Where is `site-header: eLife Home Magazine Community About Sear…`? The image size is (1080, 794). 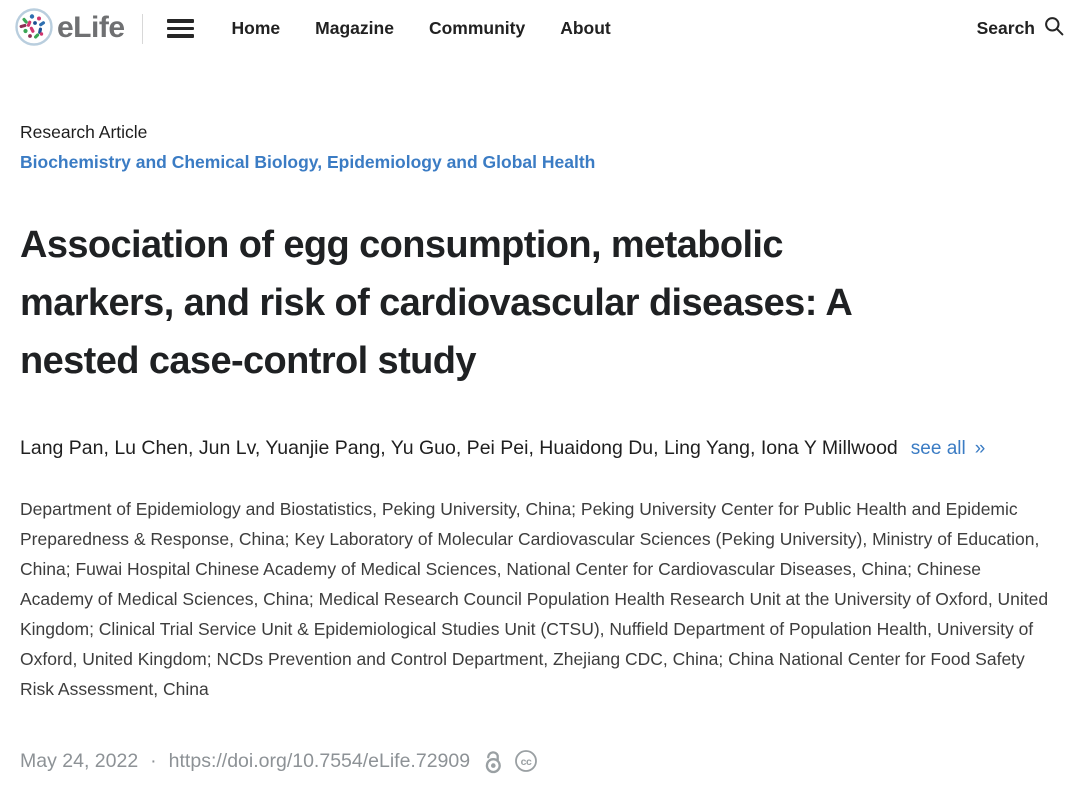
site-header: eLife Home Magazine Community About Sear… is located at coordinates (540, 24).